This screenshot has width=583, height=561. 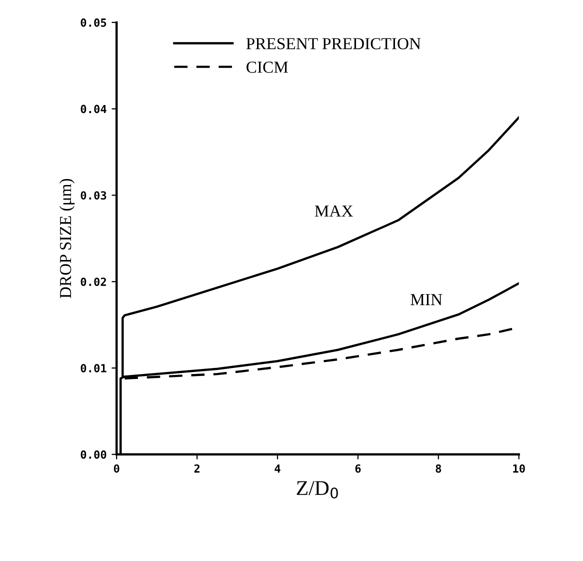 What do you see at coordinates (93, 454) in the screenshot?
I see `y-tick-label: 0.00` at bounding box center [93, 454].